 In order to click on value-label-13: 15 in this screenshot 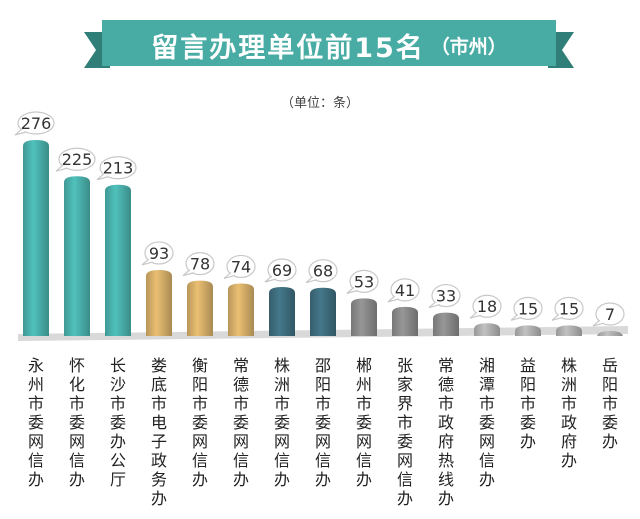, I will do `click(528, 308)`.